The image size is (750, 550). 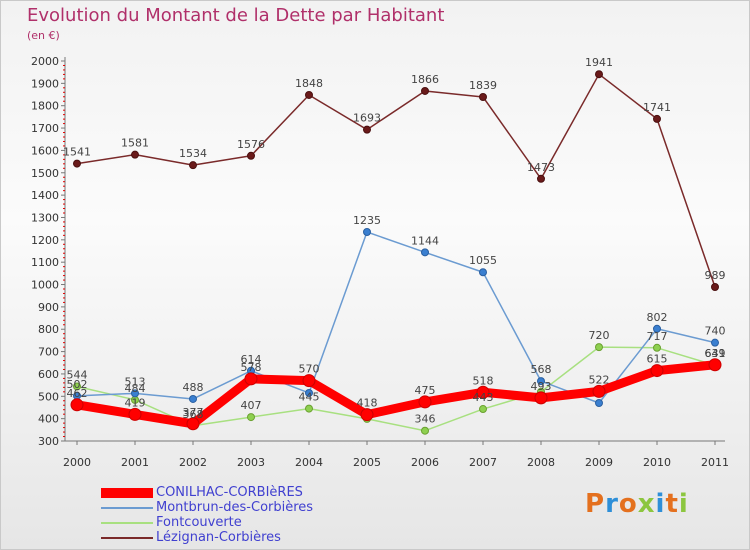 I want to click on data-label: 568, so click(x=541, y=369).